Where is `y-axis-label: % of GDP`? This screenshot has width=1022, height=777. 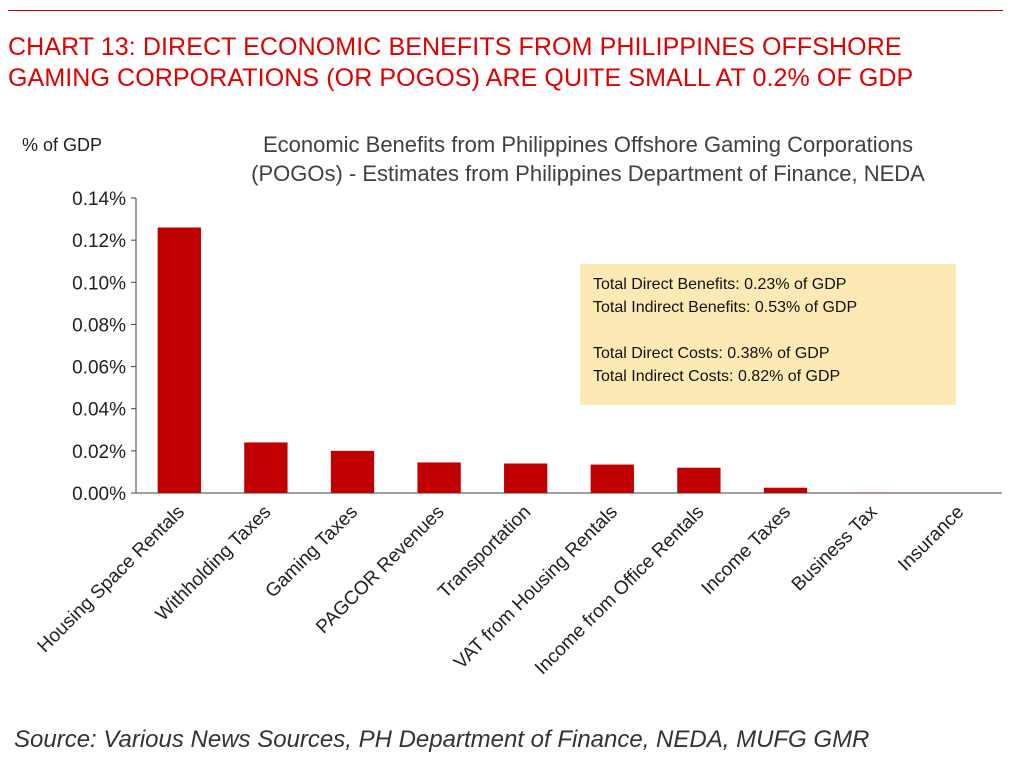
y-axis-label: % of GDP is located at coordinates (62, 145).